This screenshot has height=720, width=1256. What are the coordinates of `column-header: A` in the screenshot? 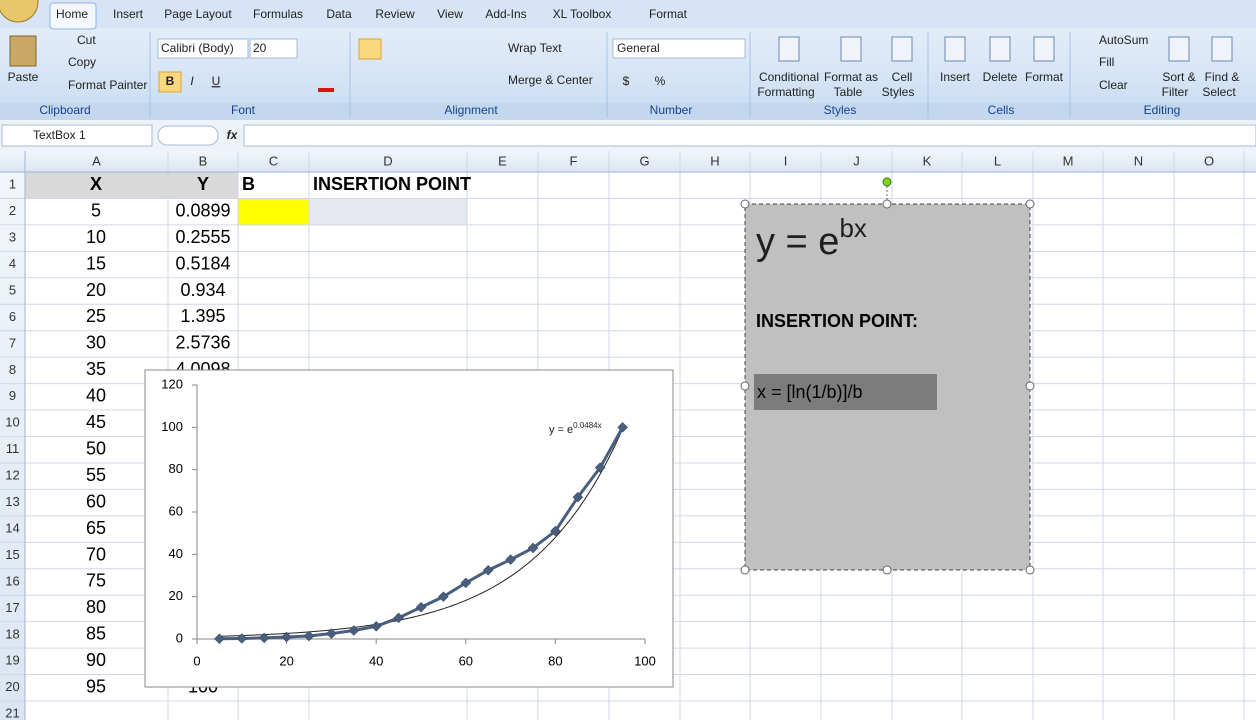 It's located at (96, 160).